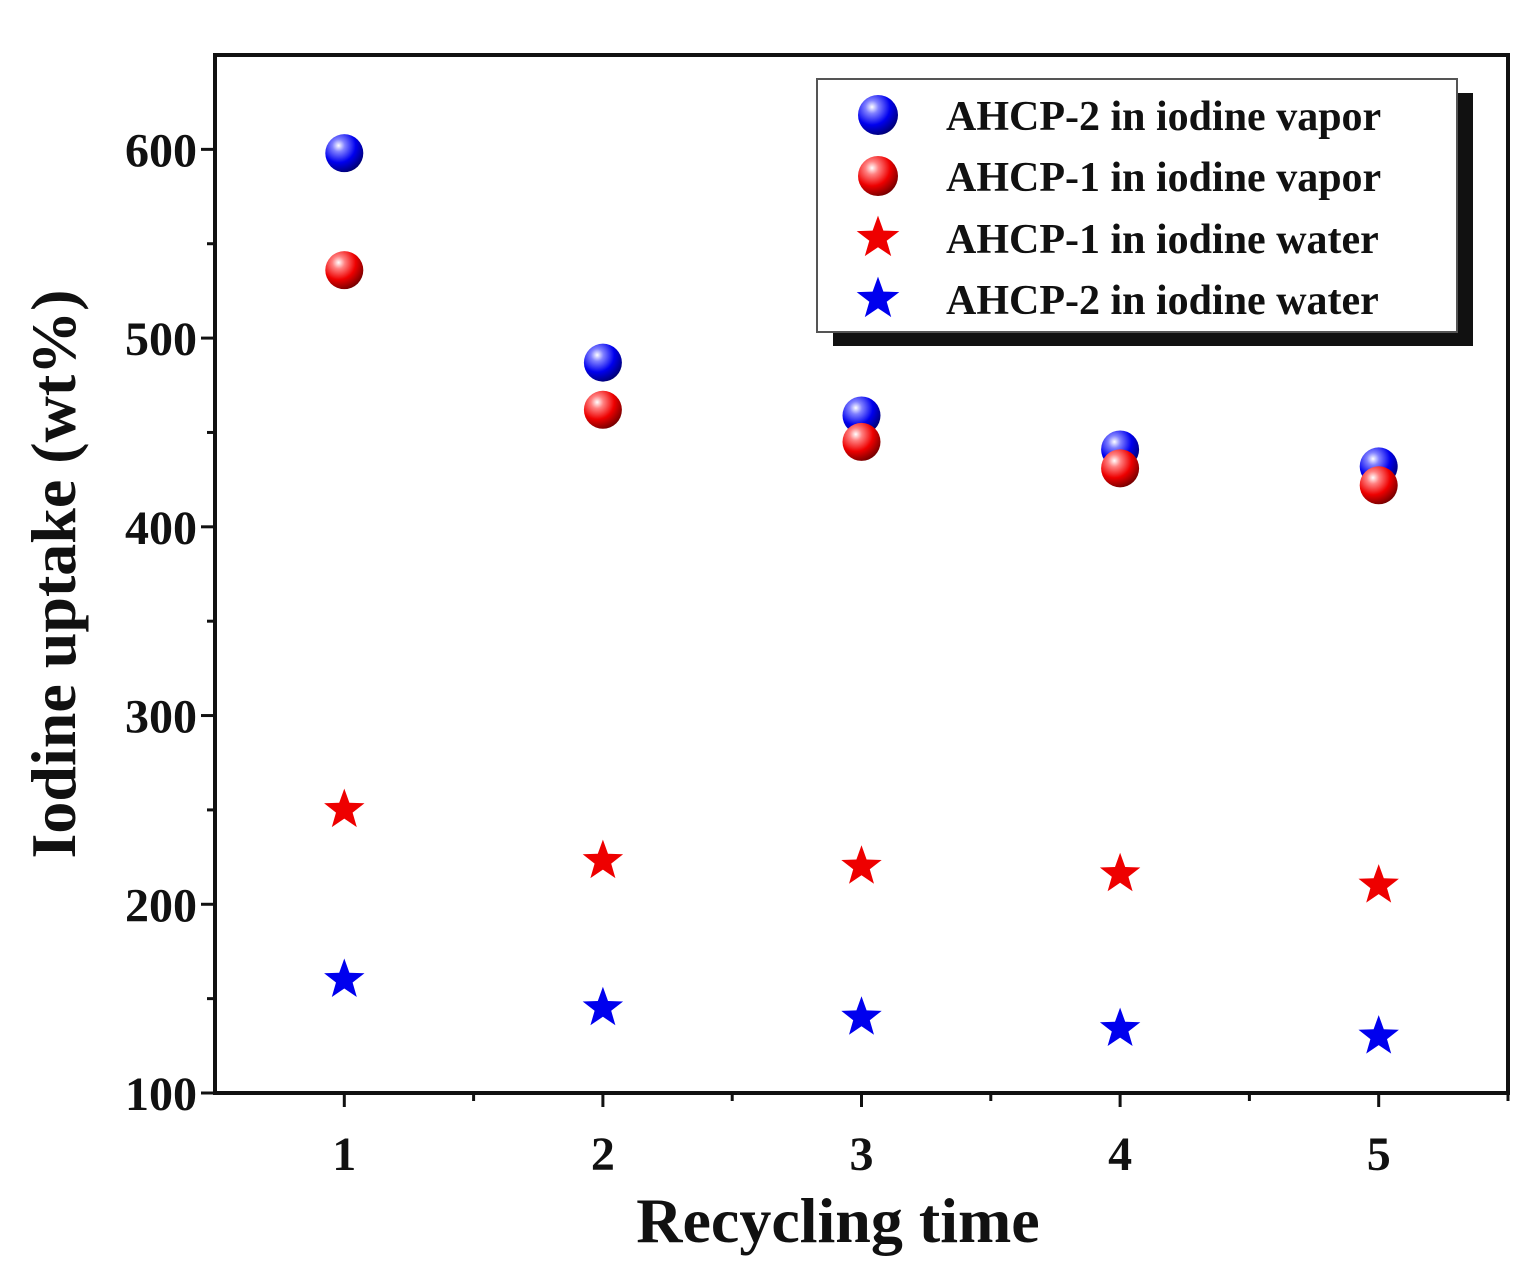 Image resolution: width=1535 pixels, height=1270 pixels. What do you see at coordinates (161, 1094) in the screenshot?
I see `y-tick-label: 100` at bounding box center [161, 1094].